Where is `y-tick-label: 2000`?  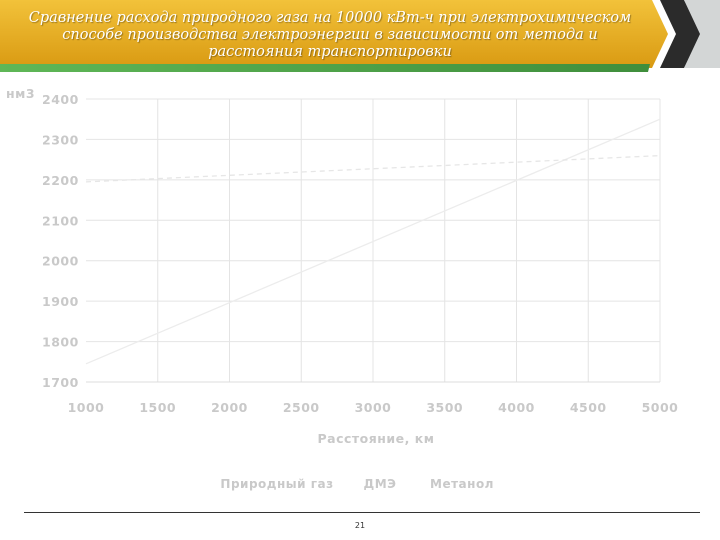 y-tick-label: 2000 is located at coordinates (60, 261).